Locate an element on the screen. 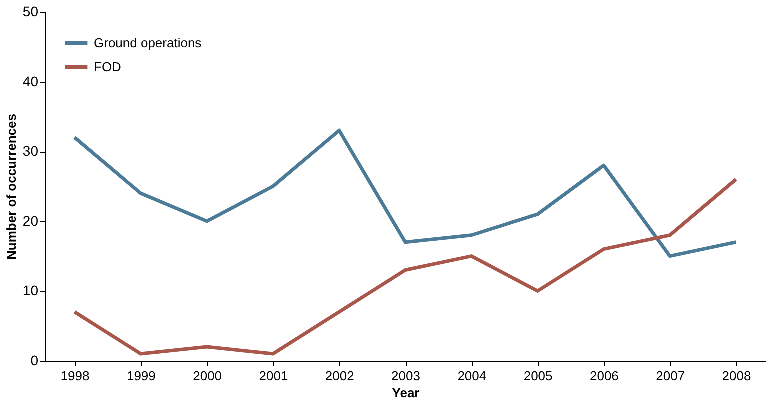  x-tick-label: 1998 is located at coordinates (75, 376).